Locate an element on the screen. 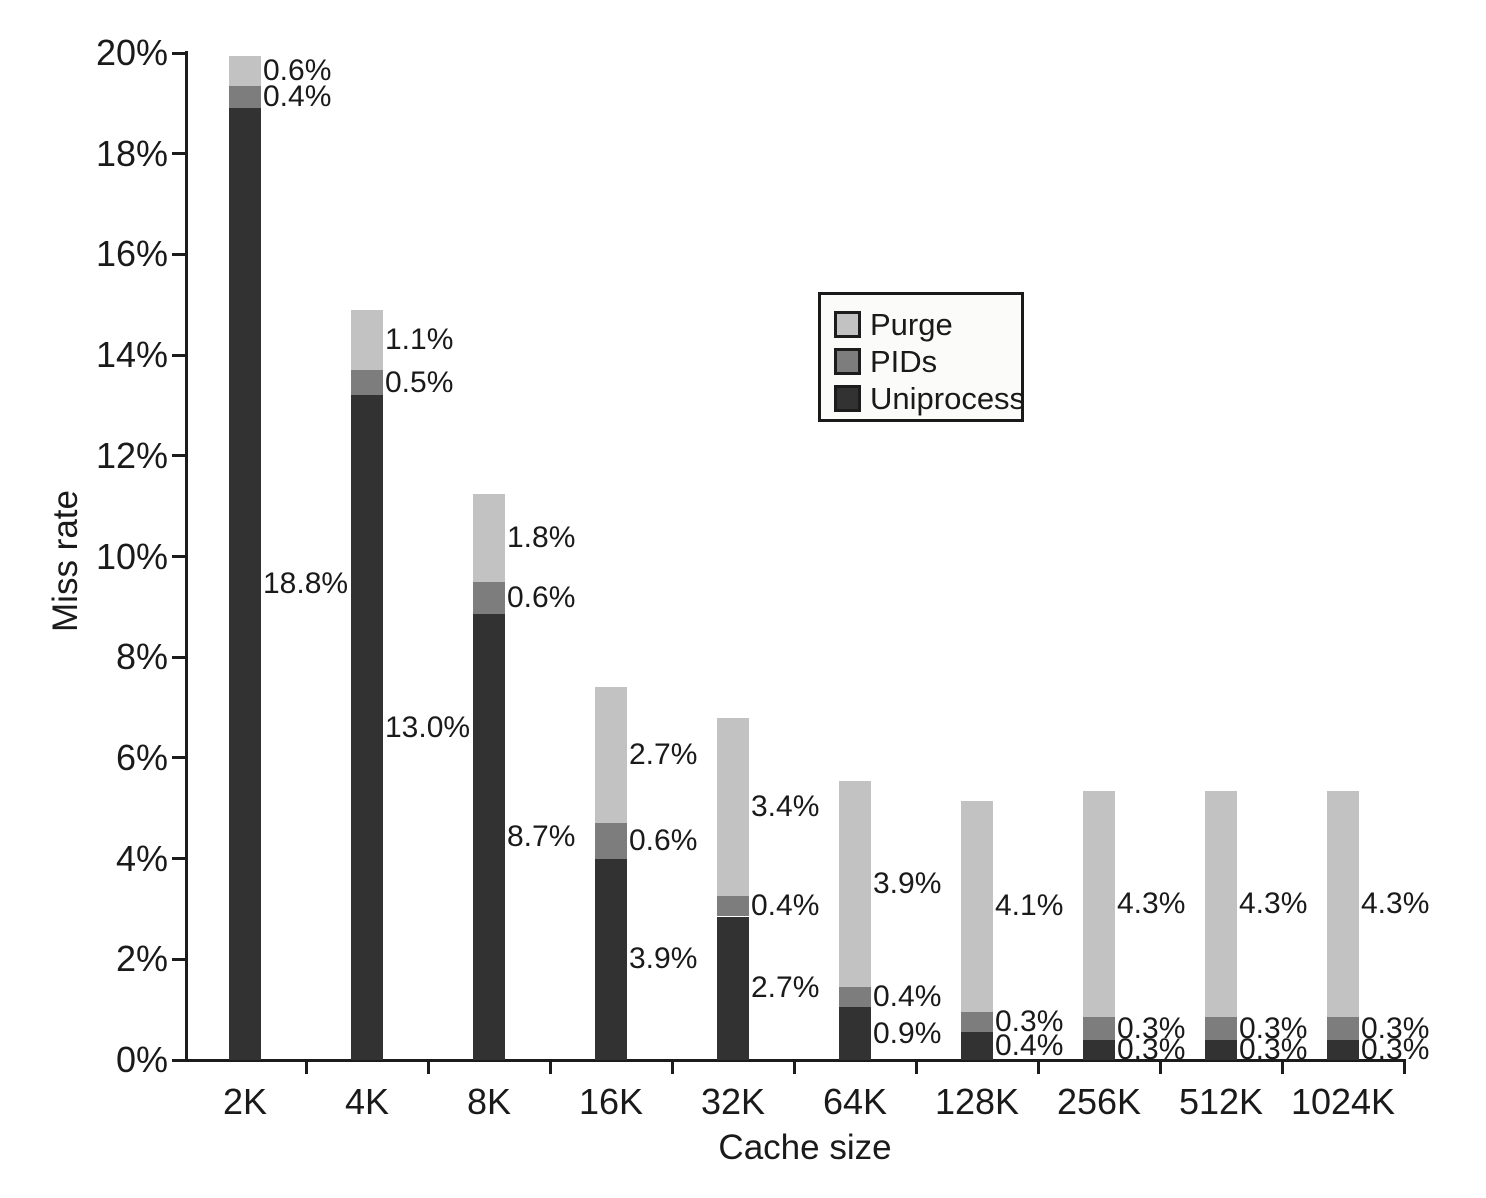 The width and height of the screenshot is (1486, 1198). x-tick-label: 4K is located at coordinates (367, 1101).